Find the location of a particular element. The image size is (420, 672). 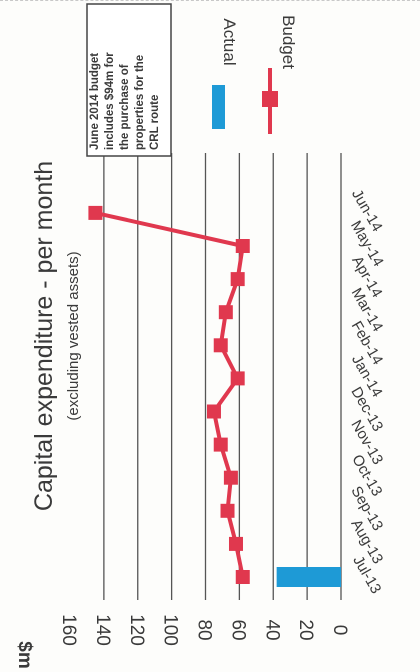

actual-bars is located at coordinates (308, 577).